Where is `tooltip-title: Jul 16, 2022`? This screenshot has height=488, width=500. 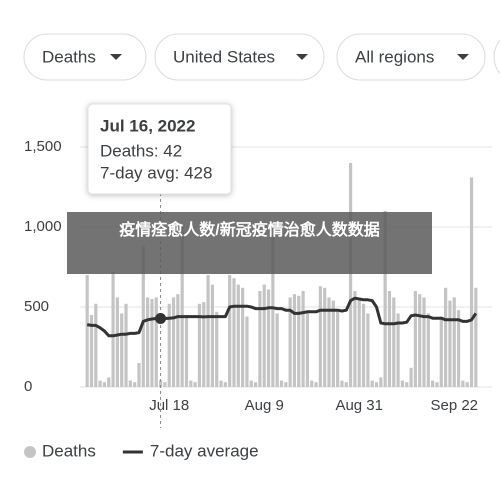
tooltip-title: Jul 16, 2022 is located at coordinates (147, 125).